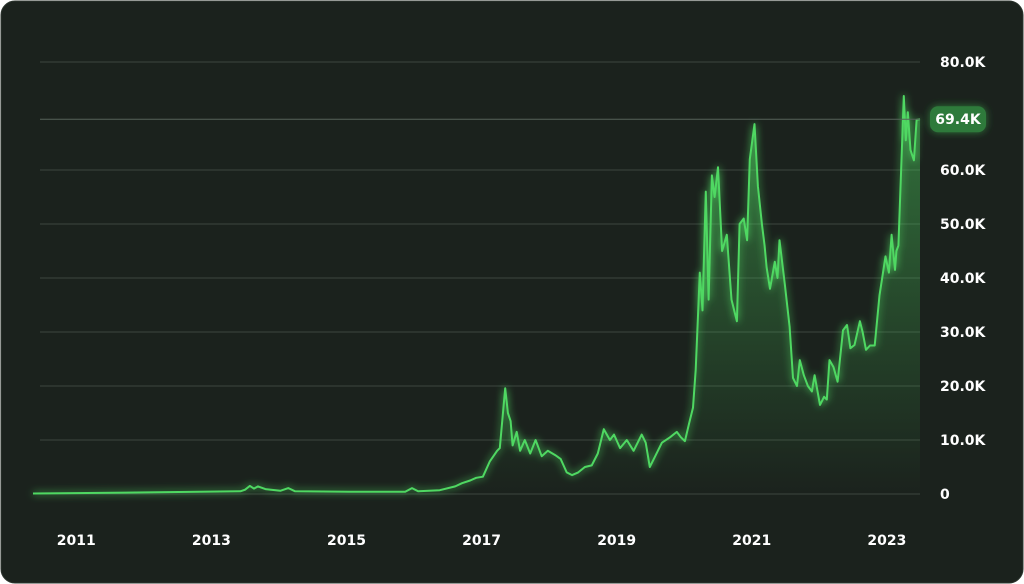 This screenshot has height=584, width=1024. Describe the element at coordinates (963, 333) in the screenshot. I see `y-tick-label: 30.0K` at that location.